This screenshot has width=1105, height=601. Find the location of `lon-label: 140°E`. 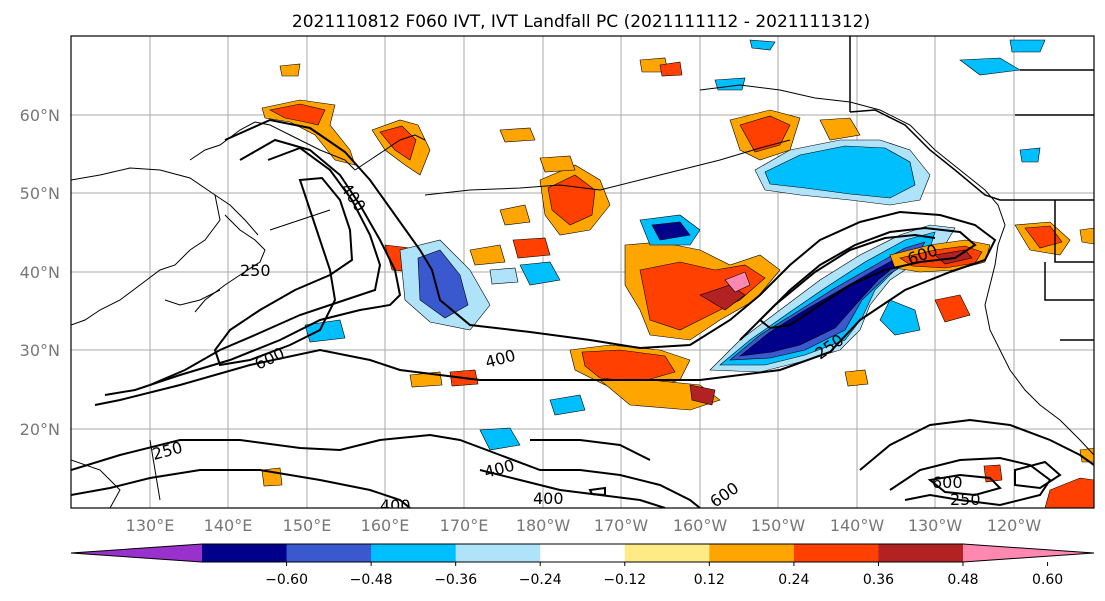

lon-label: 140°E is located at coordinates (228, 525).